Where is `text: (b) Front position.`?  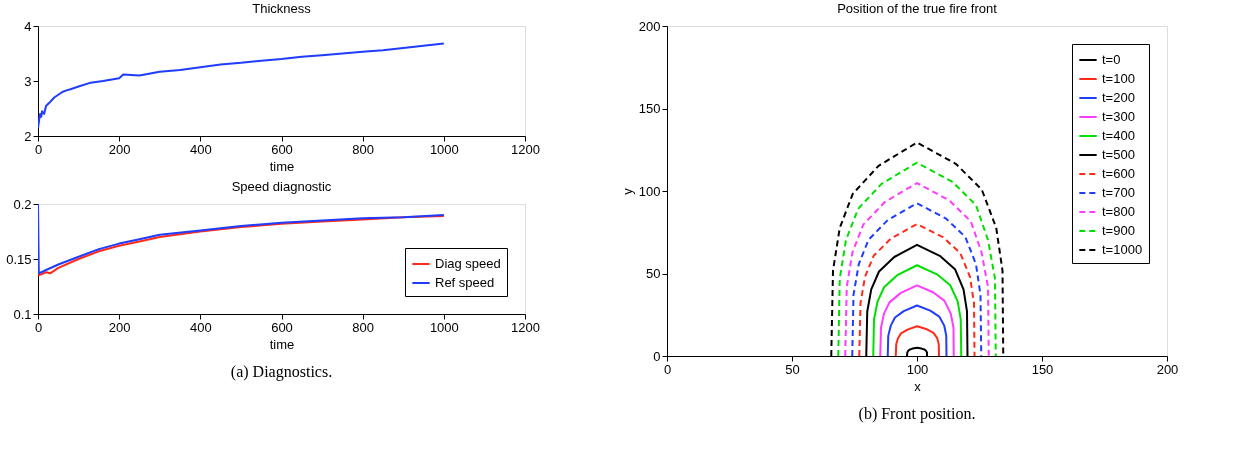 text: (b) Front position. is located at coordinates (917, 414).